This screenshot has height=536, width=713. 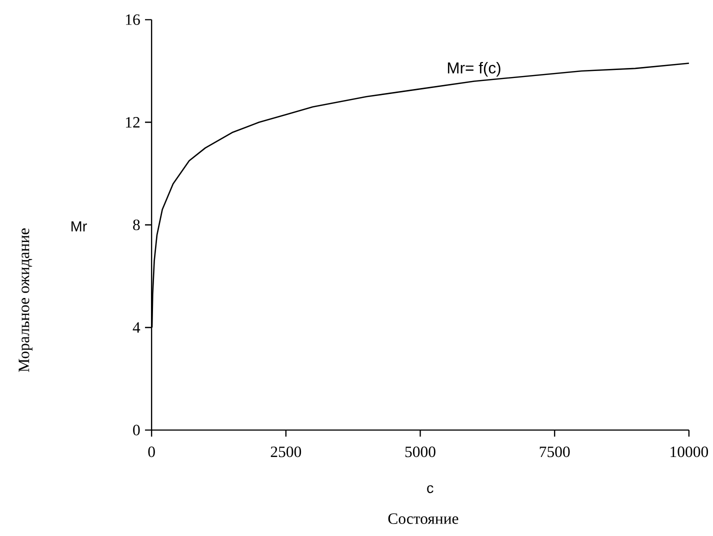 I want to click on text: Моральное ожидание, so click(x=25, y=300).